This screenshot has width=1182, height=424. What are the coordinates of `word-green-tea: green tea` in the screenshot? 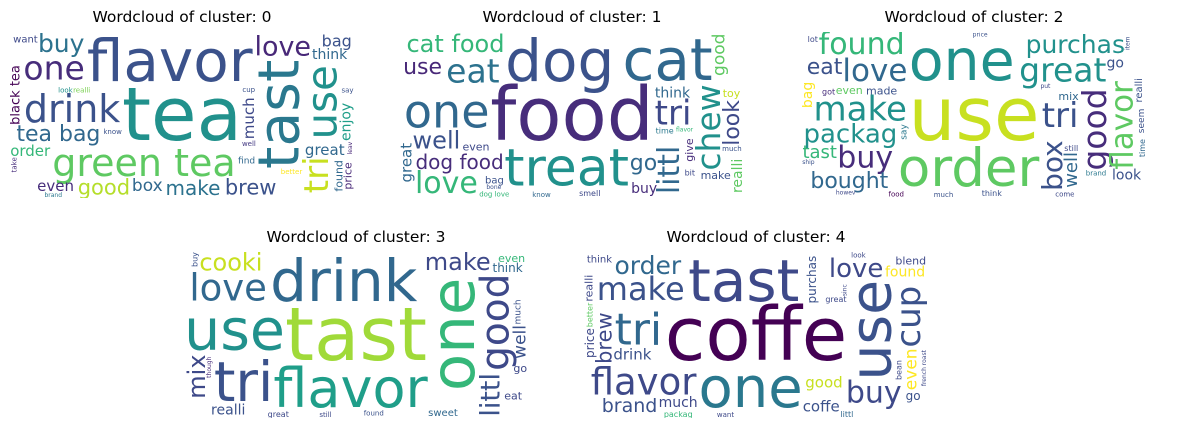 It's located at (143, 163).